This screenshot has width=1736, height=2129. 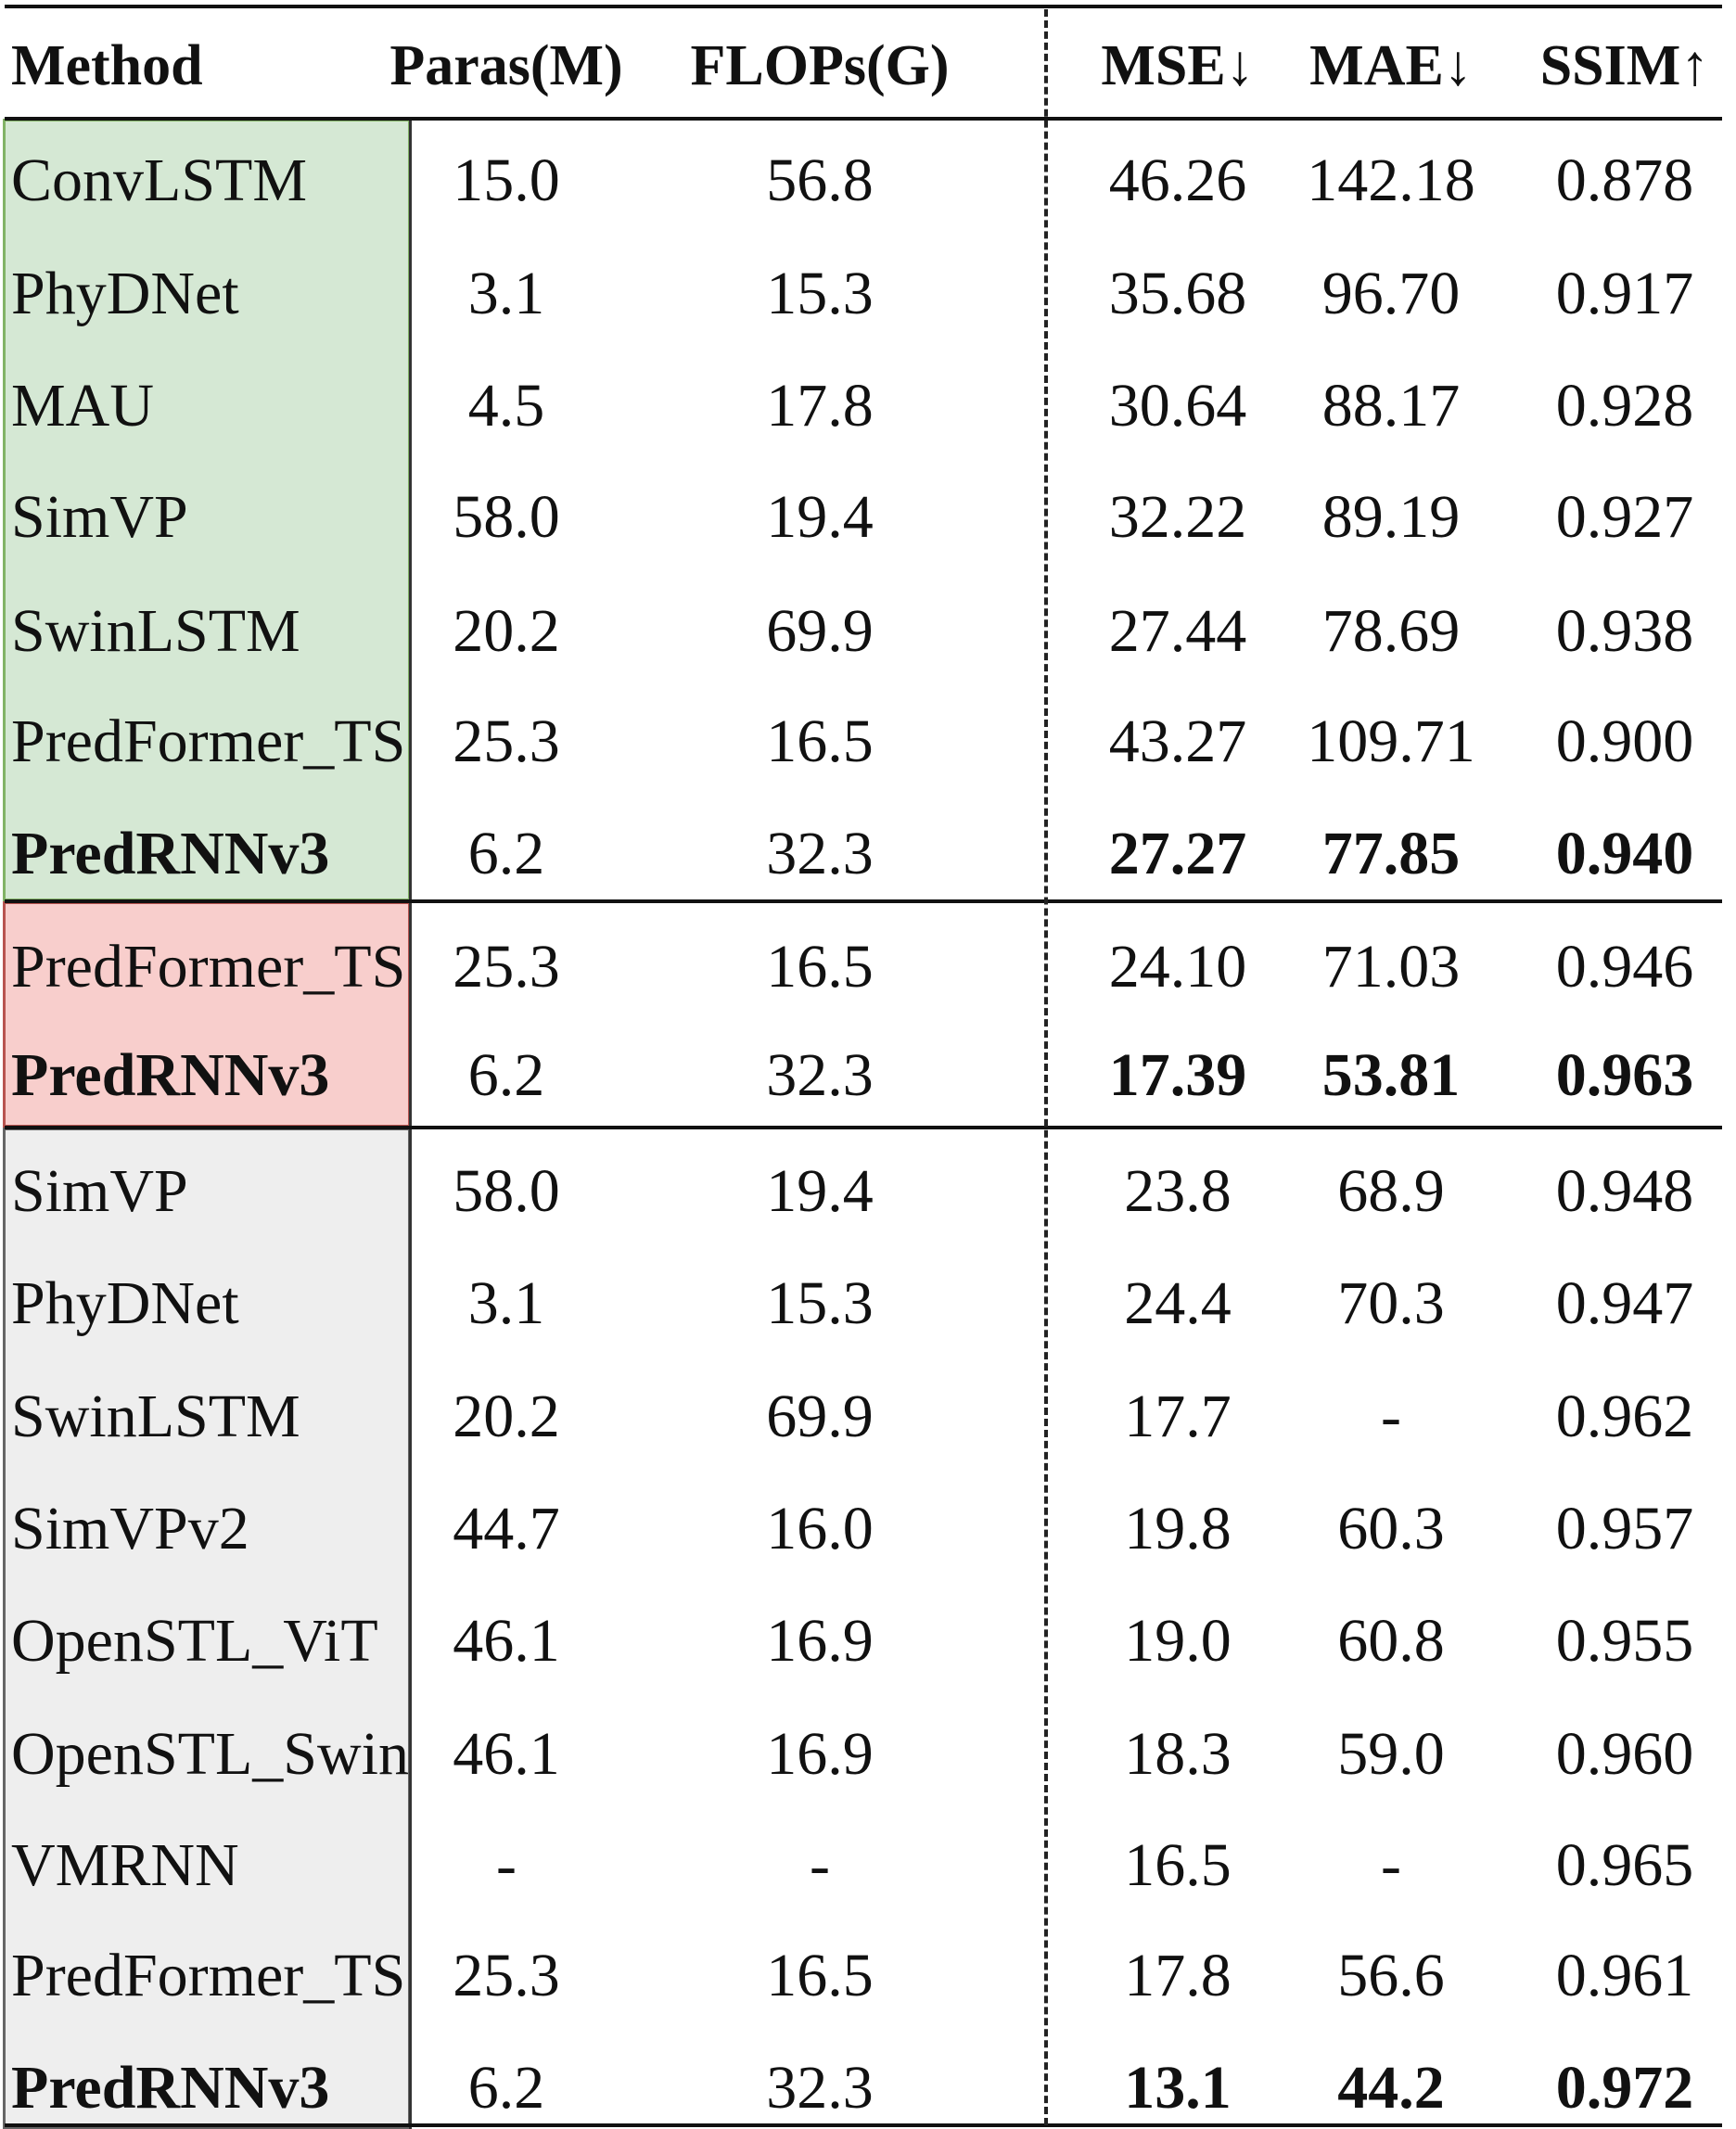 I want to click on mse-cell: 35.68, so click(x=1177, y=294).